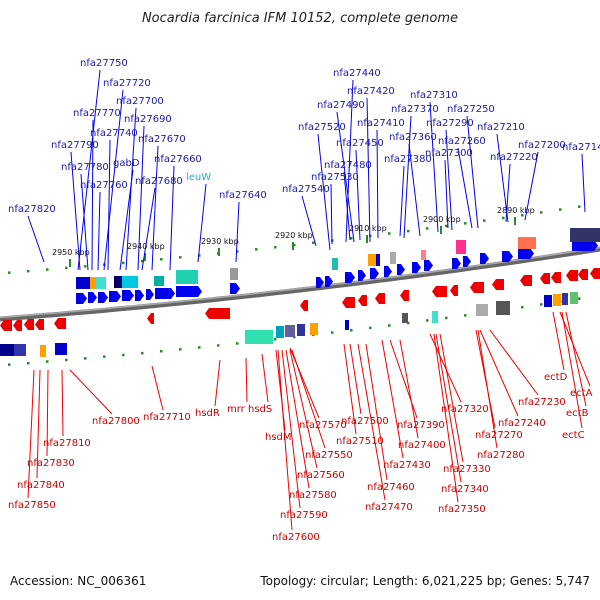  What do you see at coordinates (371, 91) in the screenshot?
I see `gene-label: nfa27420` at bounding box center [371, 91].